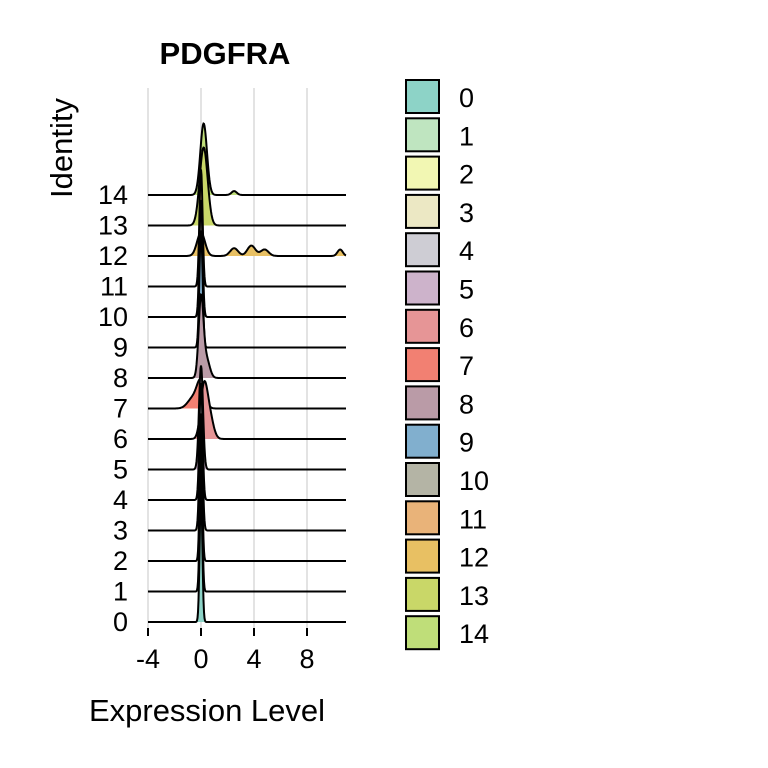  I want to click on y-tick-label-13: 13, so click(113, 226).